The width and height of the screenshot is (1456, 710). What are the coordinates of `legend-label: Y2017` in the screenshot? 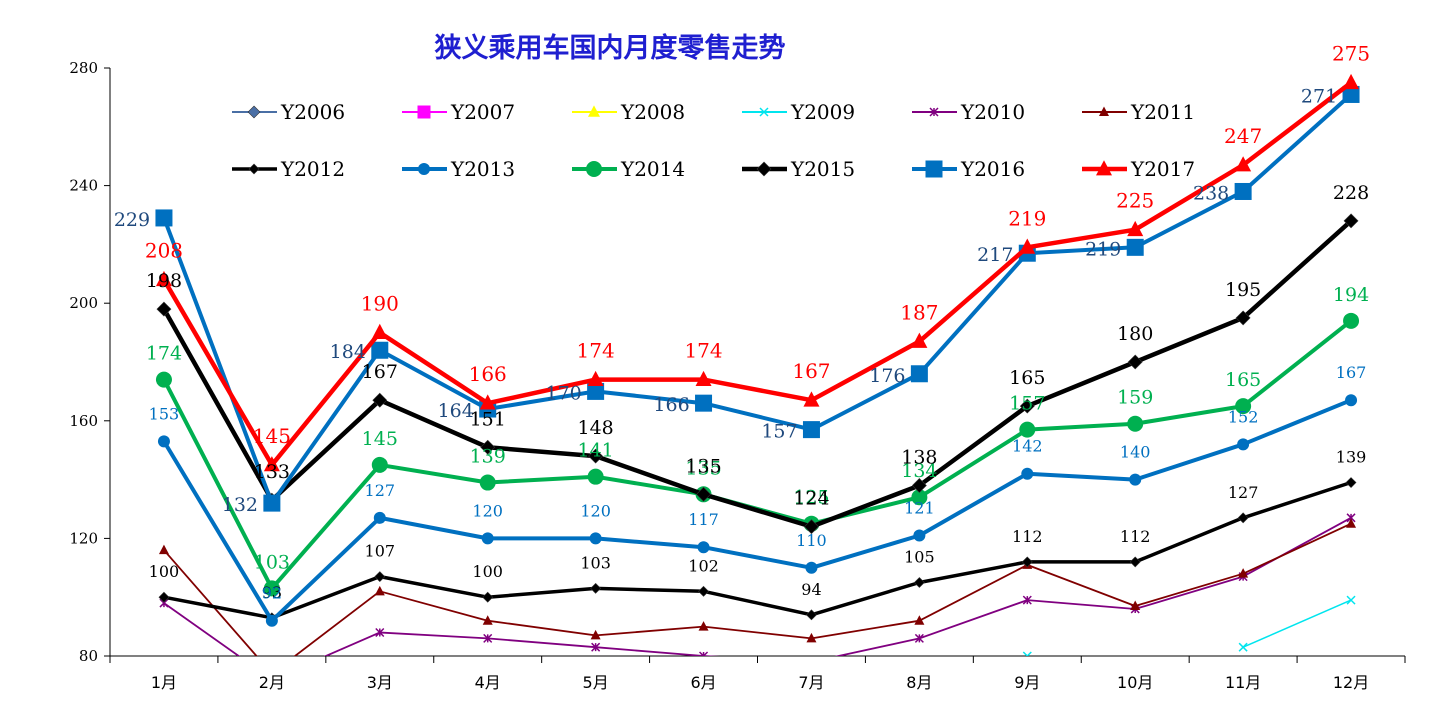 It's located at (1162, 169).